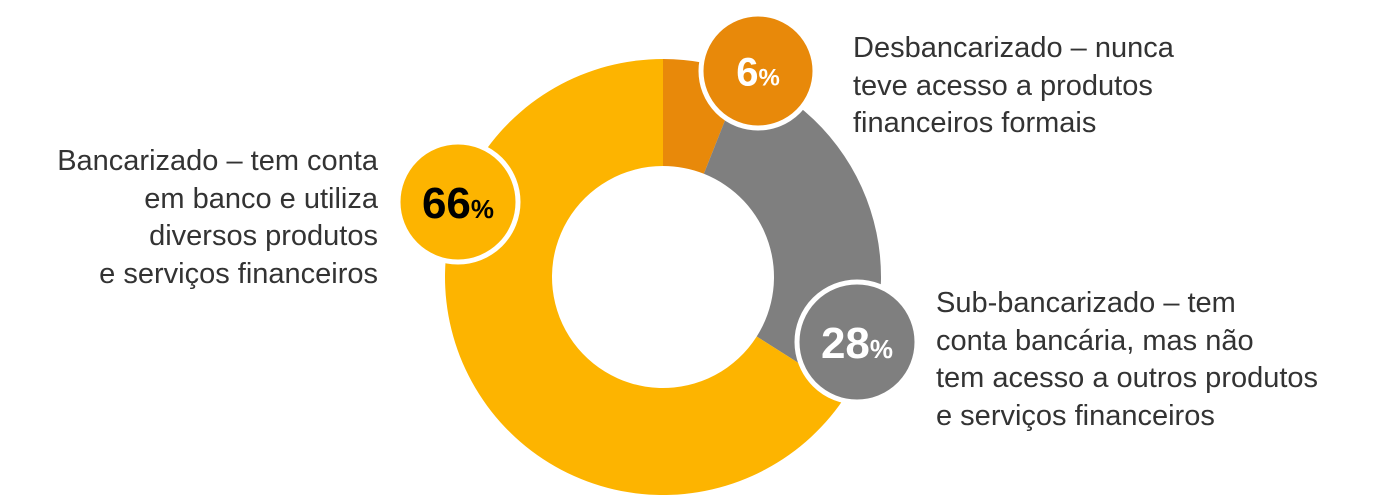 The height and width of the screenshot is (502, 1390). I want to click on percent-label: 6%, so click(758, 72).